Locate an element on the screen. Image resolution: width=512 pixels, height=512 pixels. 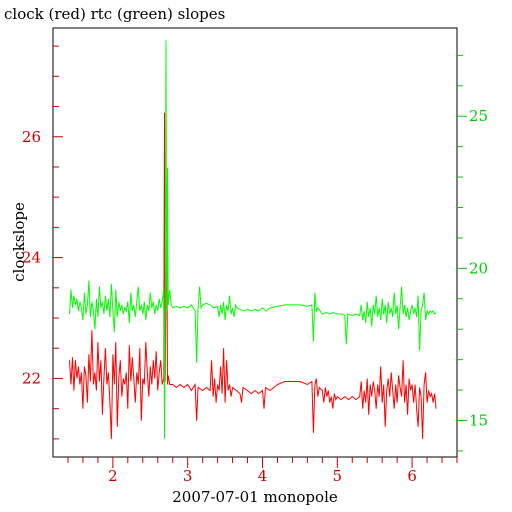
x-tick-label: 3 is located at coordinates (188, 476).